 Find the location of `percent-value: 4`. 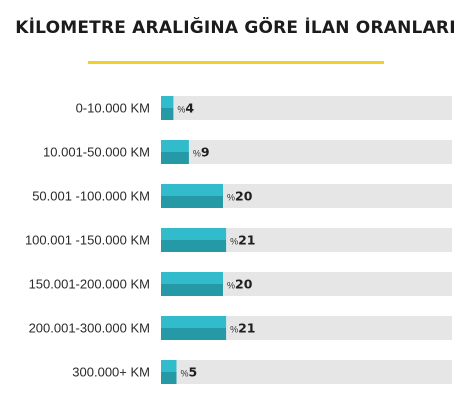

percent-value: 4 is located at coordinates (189, 108).